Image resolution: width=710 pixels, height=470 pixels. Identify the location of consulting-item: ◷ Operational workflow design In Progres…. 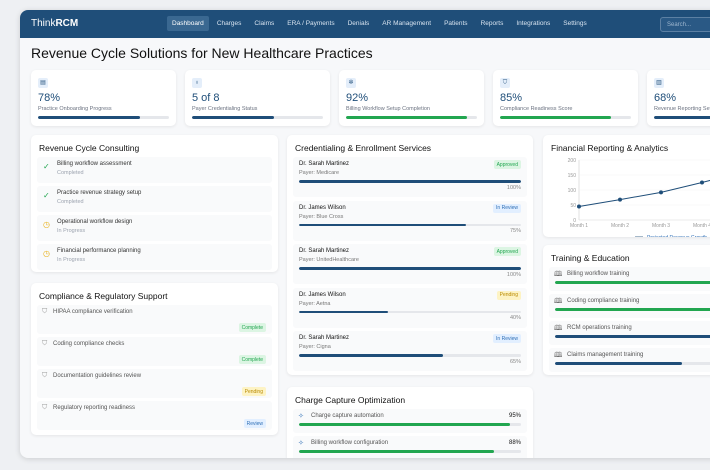
(154, 228).